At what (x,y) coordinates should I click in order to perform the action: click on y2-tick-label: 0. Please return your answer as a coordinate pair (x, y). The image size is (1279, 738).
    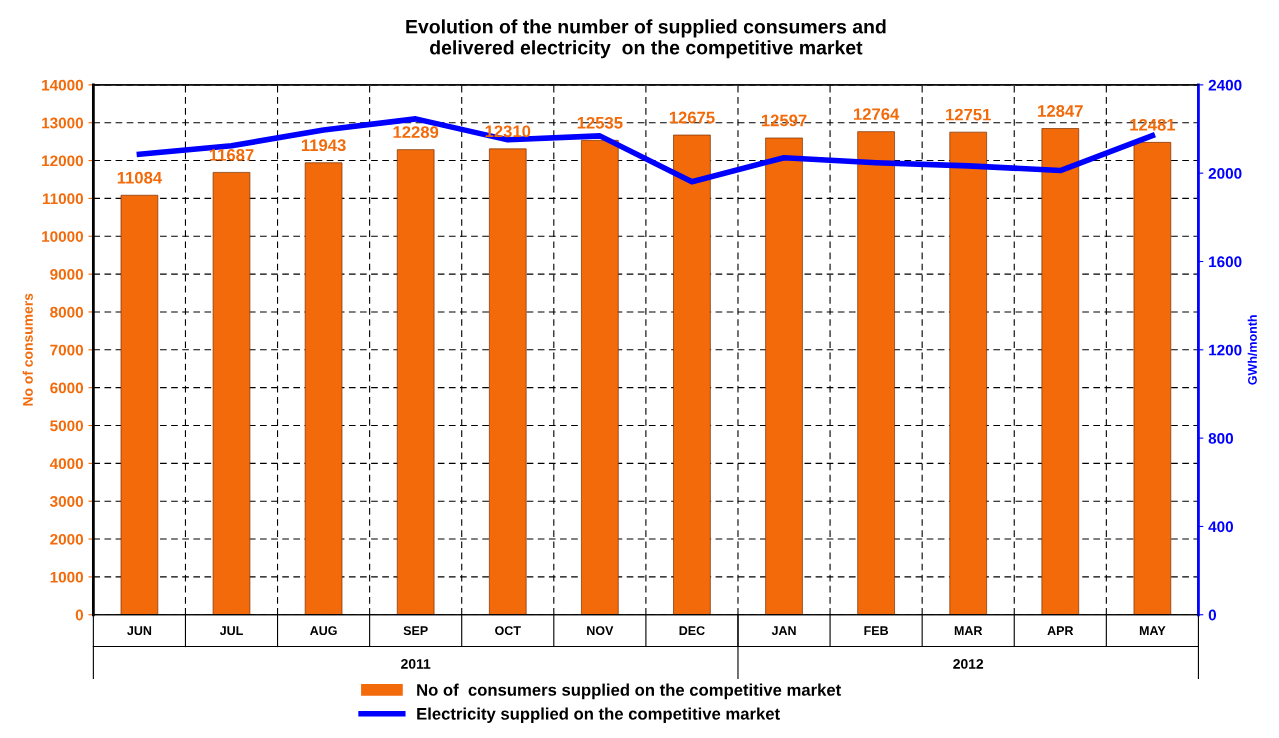
    Looking at the image, I should click on (1212, 615).